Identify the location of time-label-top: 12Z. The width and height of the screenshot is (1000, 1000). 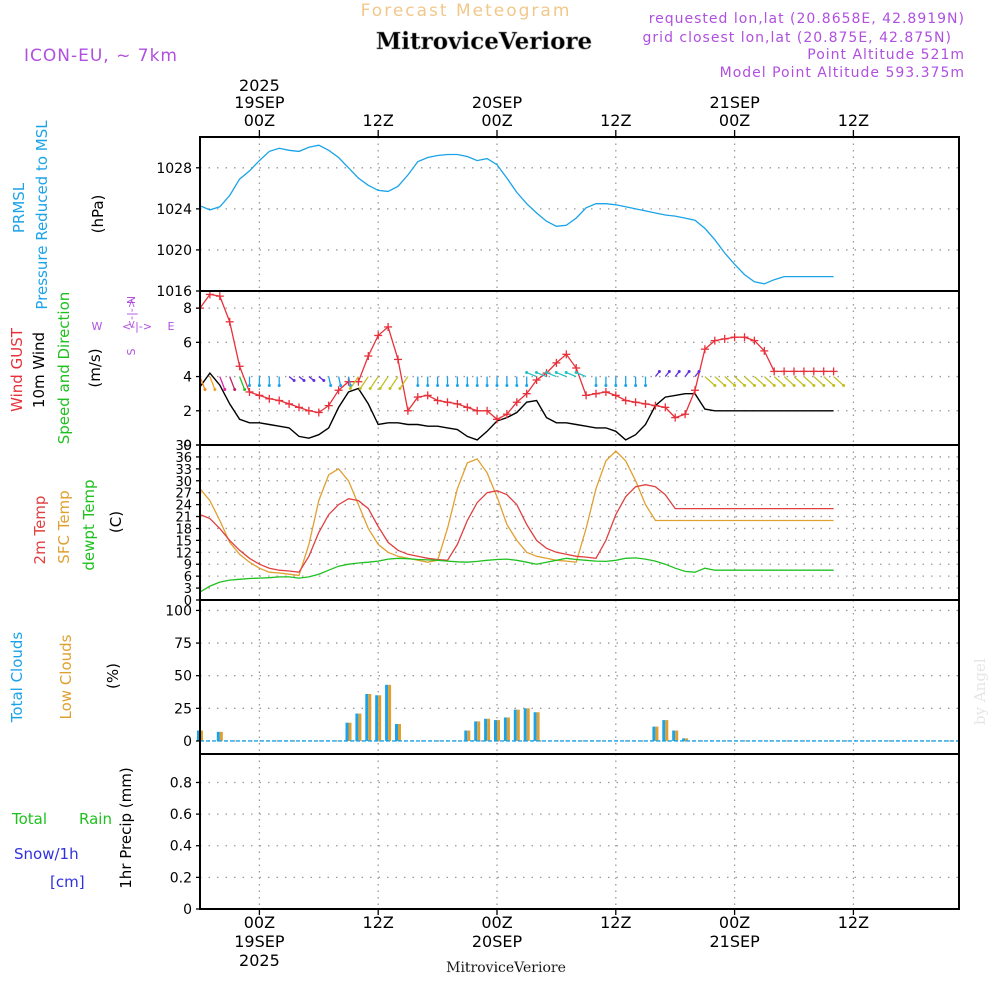
(378, 120).